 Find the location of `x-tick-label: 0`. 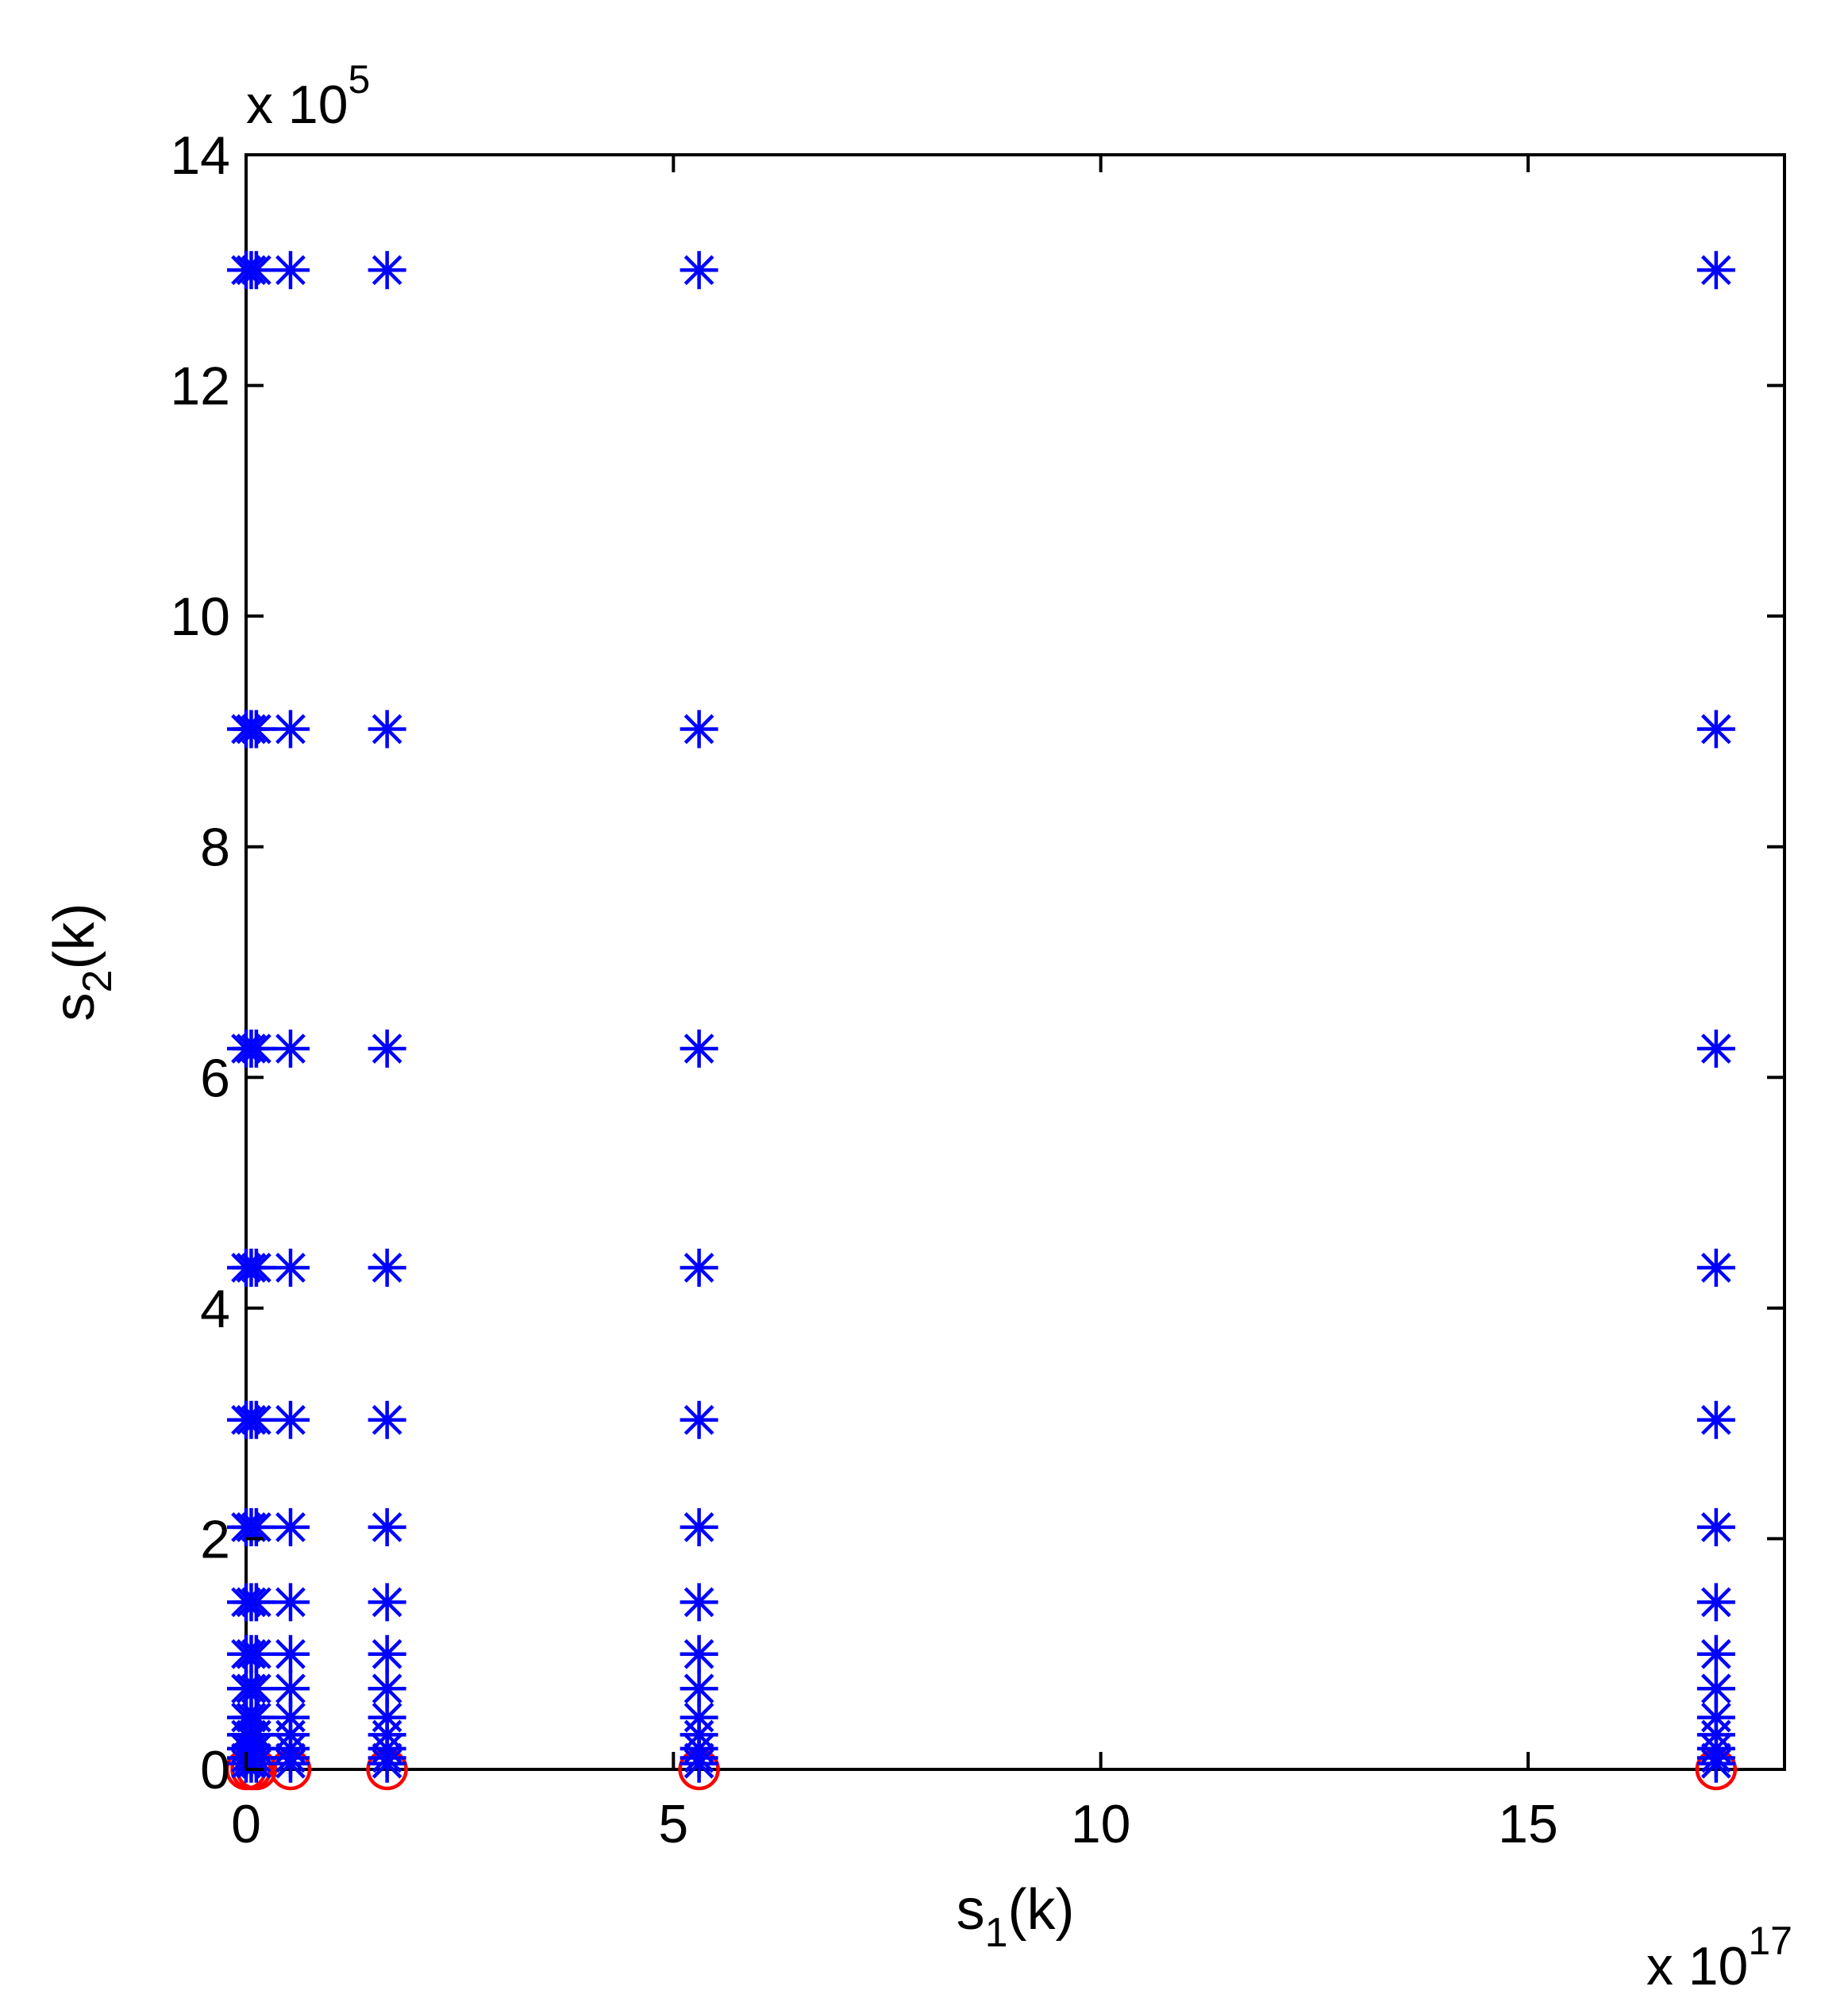

x-tick-label: 0 is located at coordinates (246, 1824).